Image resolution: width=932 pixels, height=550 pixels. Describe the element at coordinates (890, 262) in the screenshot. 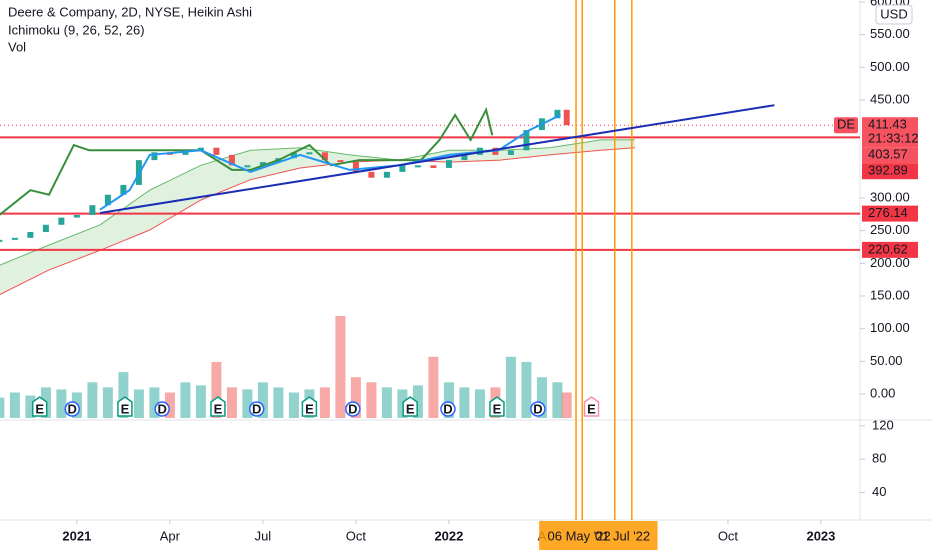

I see `y-tick-label: 200.00` at that location.